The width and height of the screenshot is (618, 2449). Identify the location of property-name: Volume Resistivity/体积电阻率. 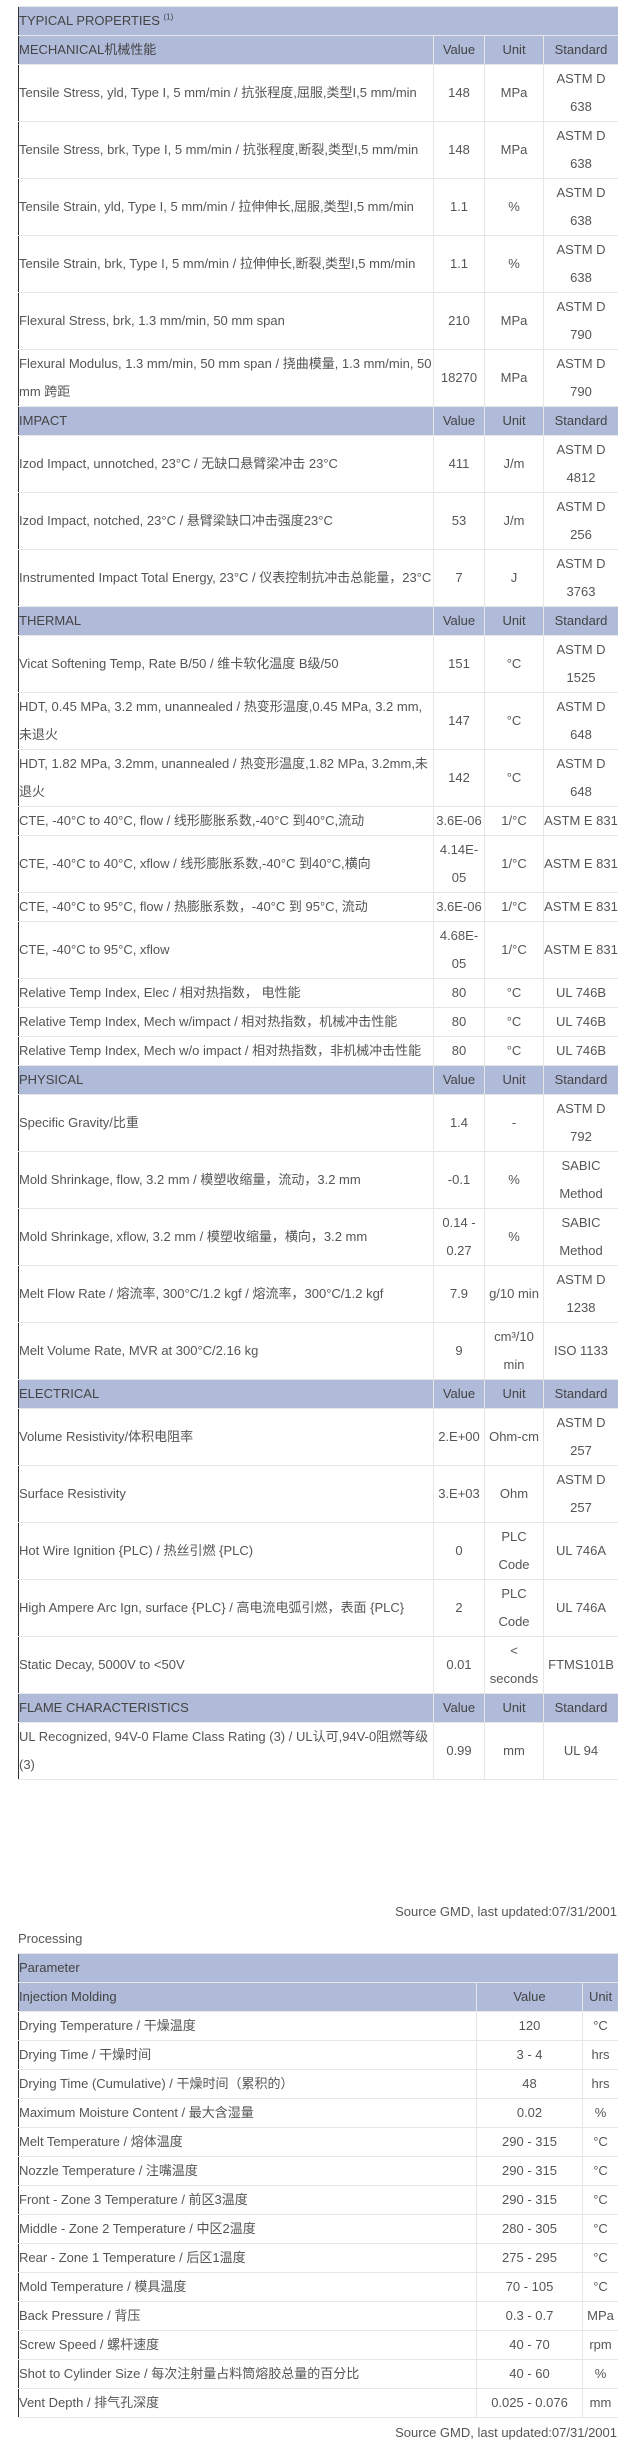
(226, 1437).